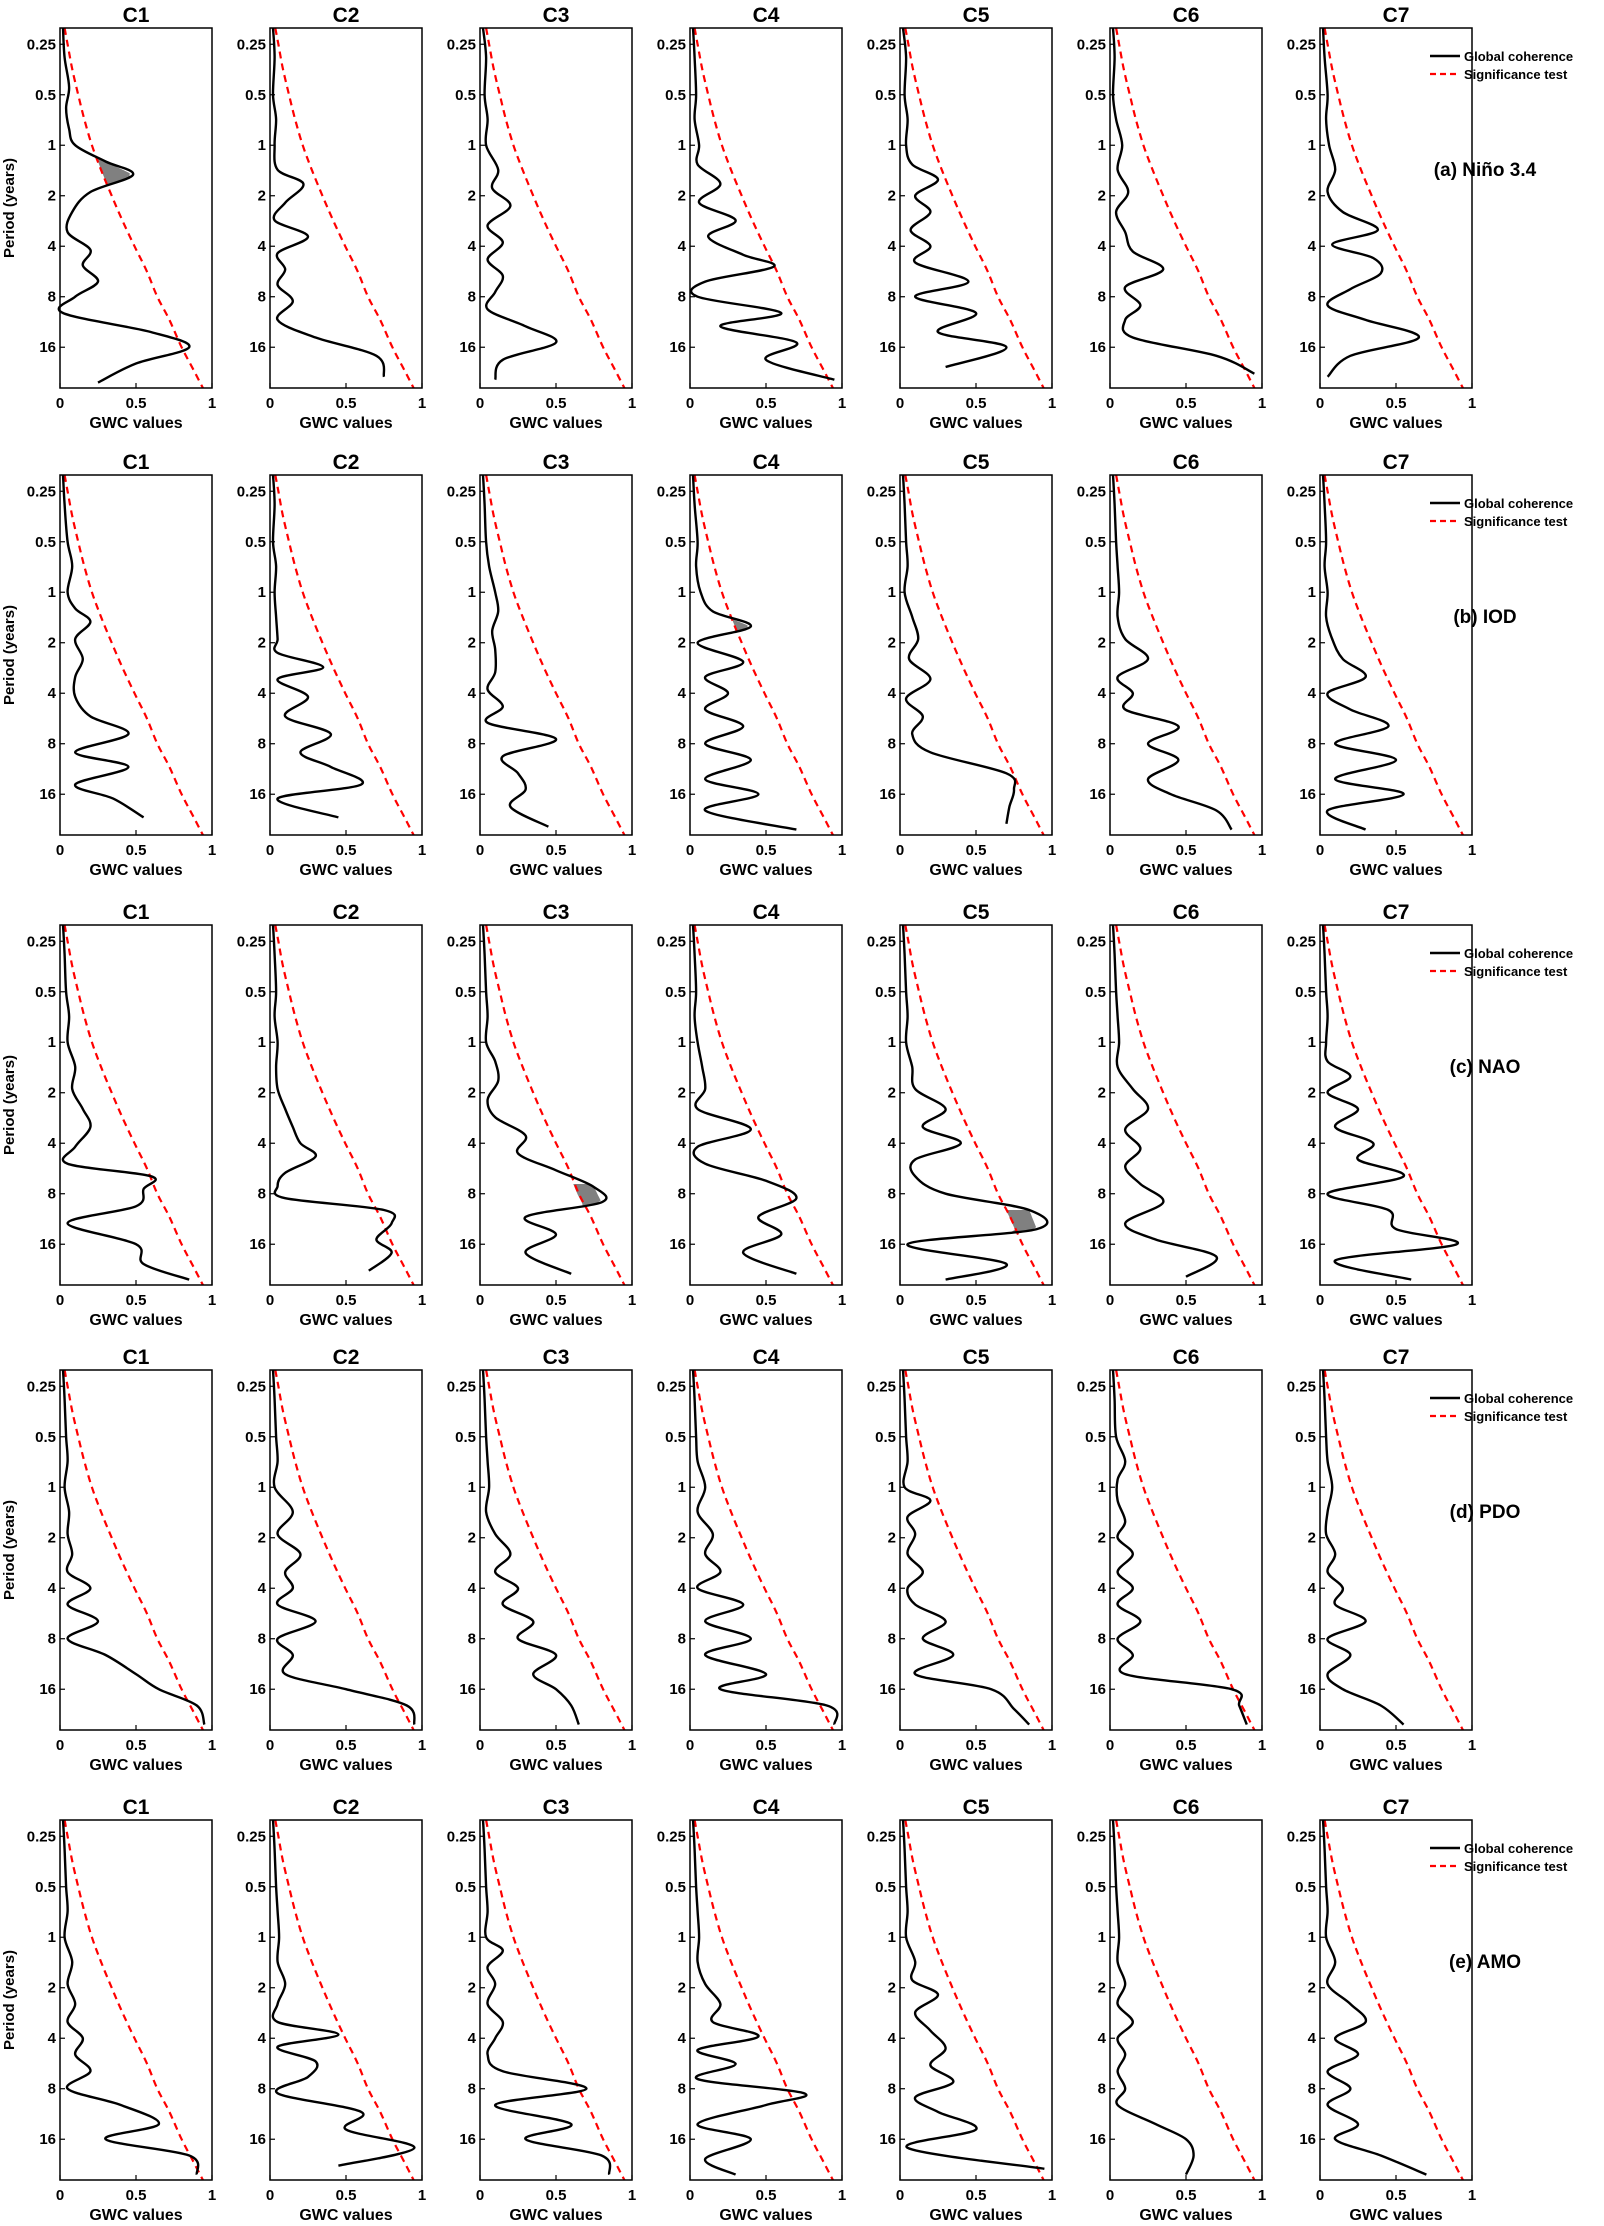 The width and height of the screenshot is (1604, 2226). Describe the element at coordinates (1102, 693) in the screenshot. I see `panel-r2-c6-ytick-label: 4` at that location.